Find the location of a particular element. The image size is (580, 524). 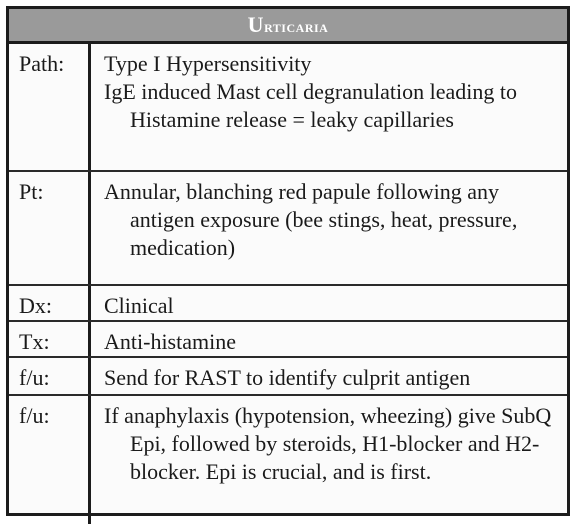

card-title: Urticaria is located at coordinates (288, 24).